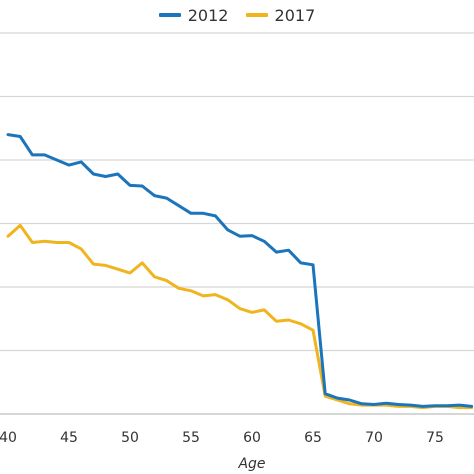  Describe the element at coordinates (169, 15) in the screenshot. I see `legend-swatch-2012` at that location.